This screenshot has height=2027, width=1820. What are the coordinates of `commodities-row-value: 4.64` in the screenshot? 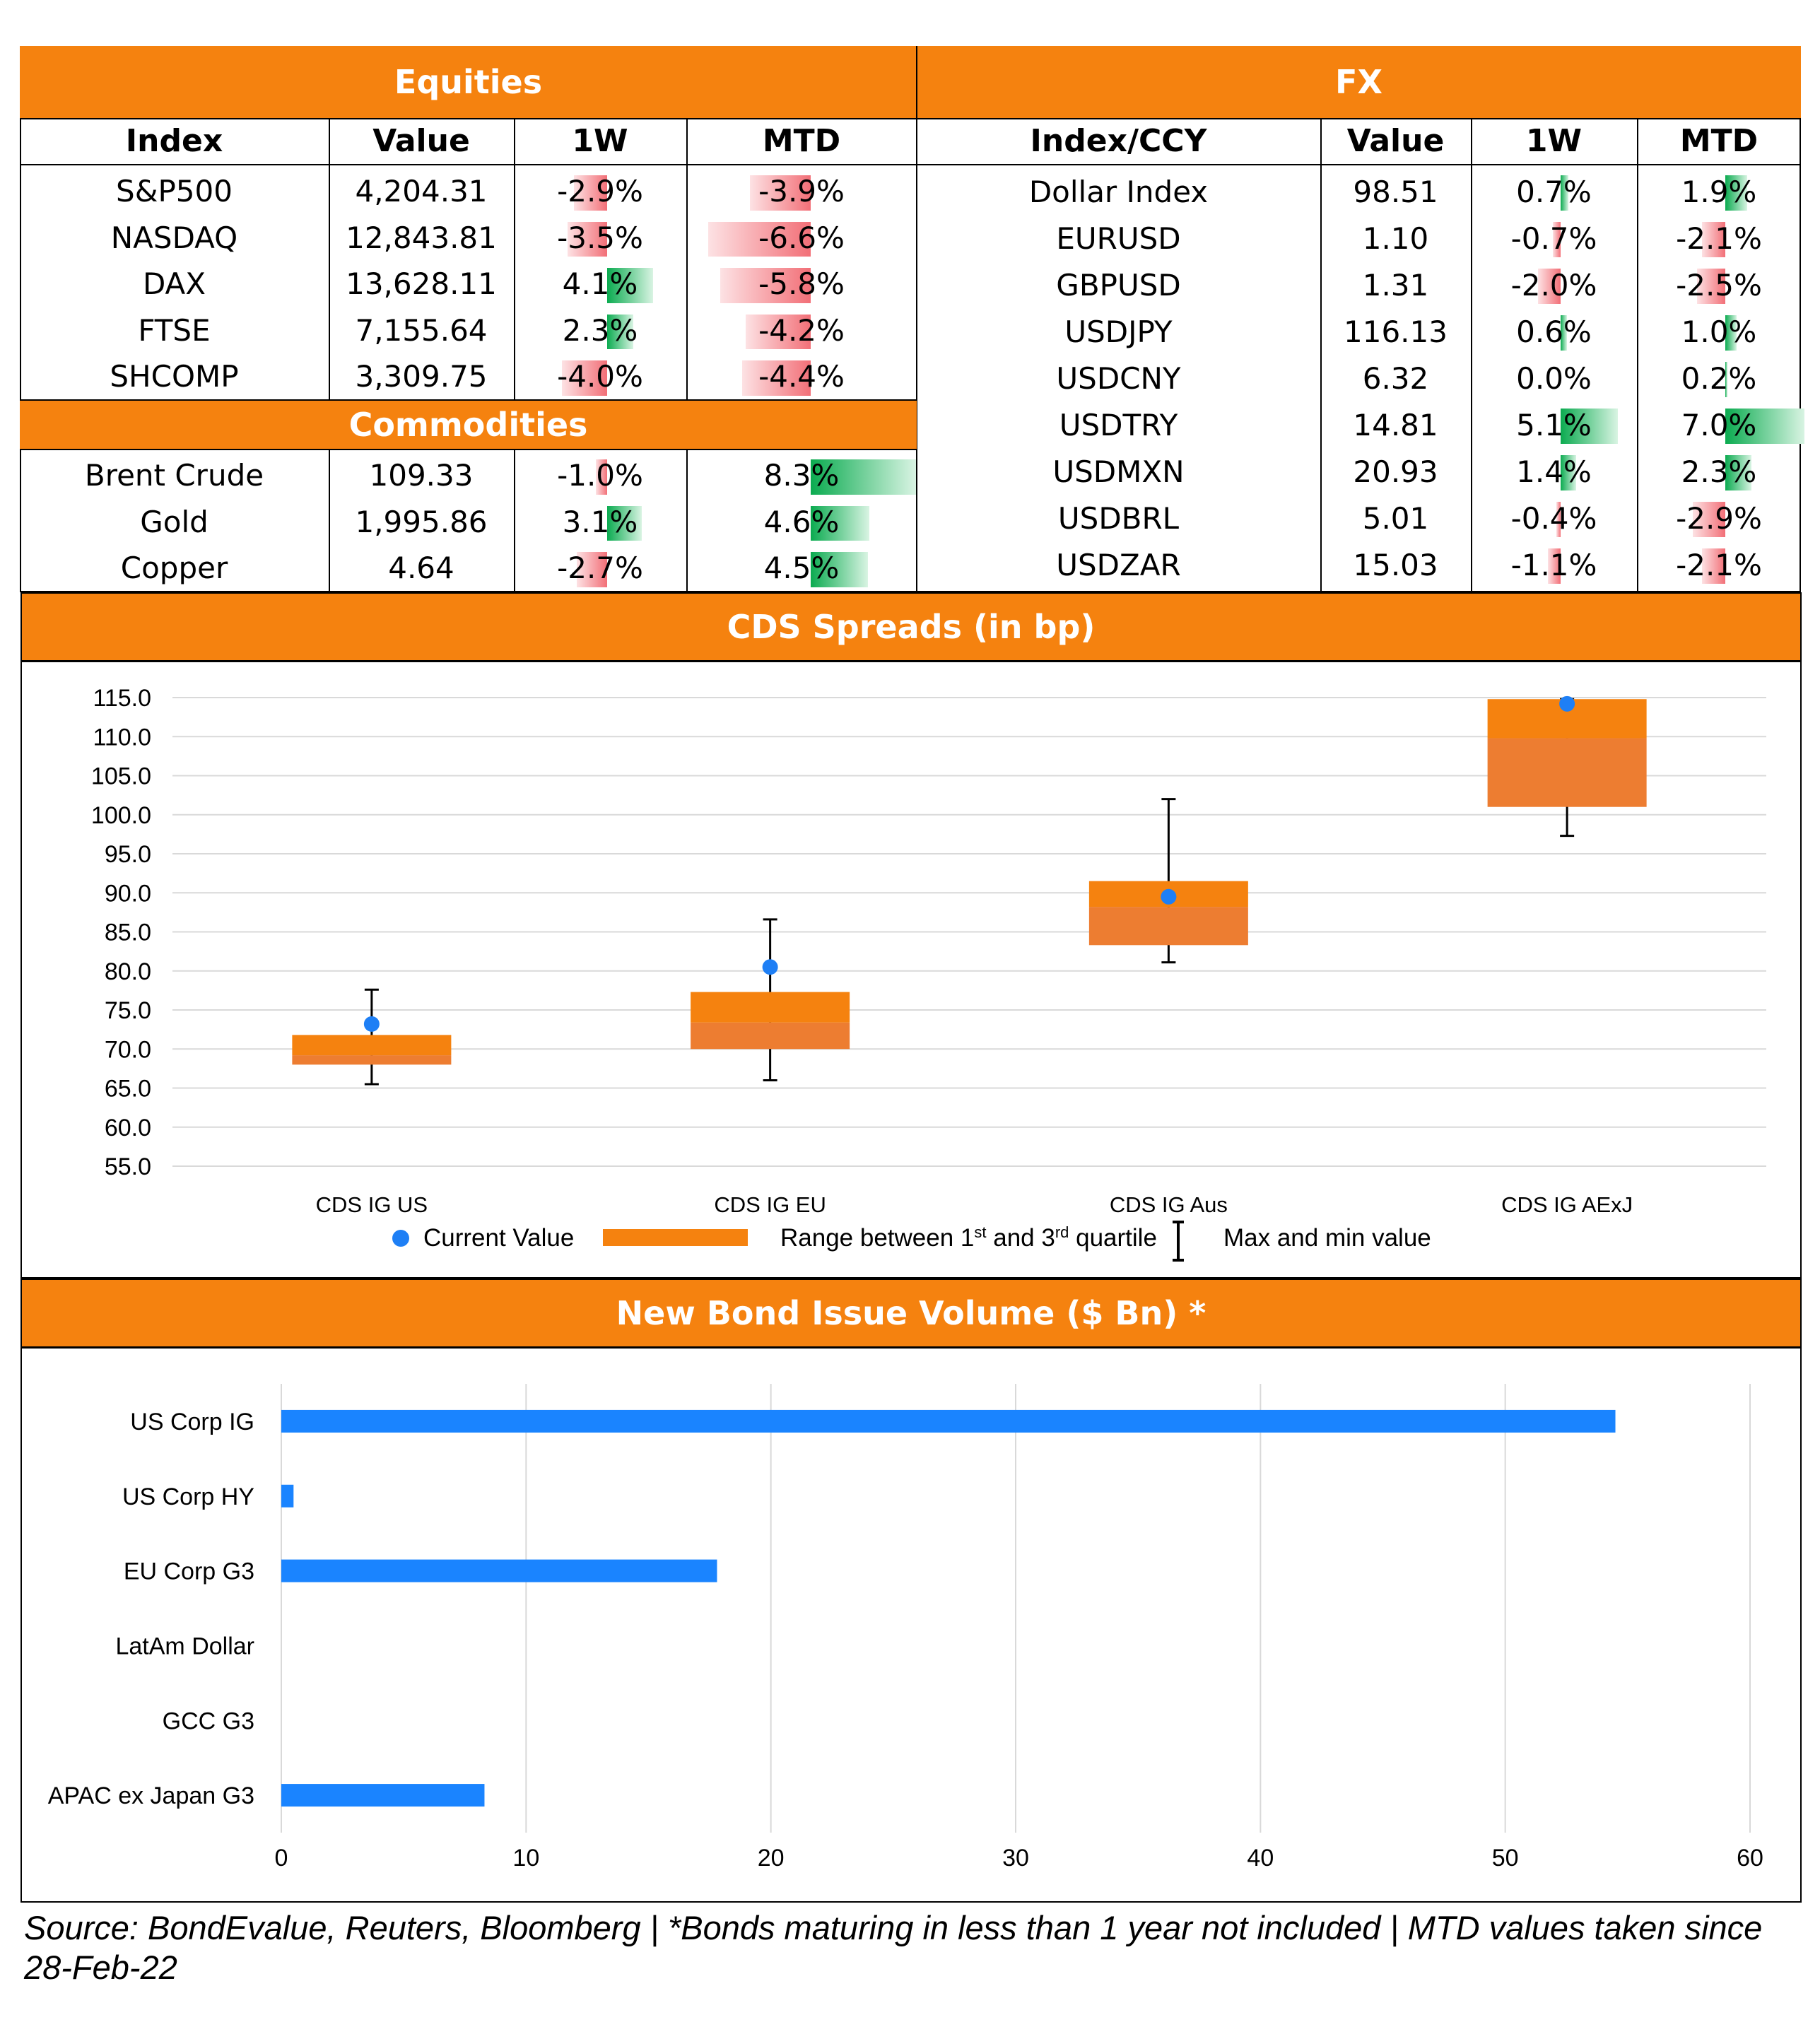 It's located at (421, 568).